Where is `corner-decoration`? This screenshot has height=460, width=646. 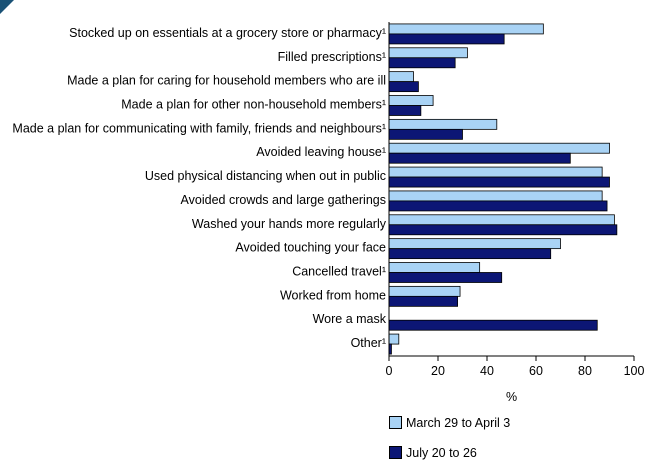 corner-decoration is located at coordinates (7, 7).